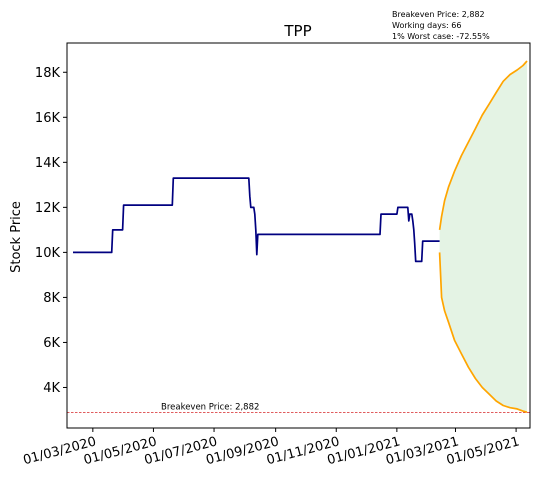  What do you see at coordinates (48, 73) in the screenshot?
I see `y-tick-label: 18K` at bounding box center [48, 73].